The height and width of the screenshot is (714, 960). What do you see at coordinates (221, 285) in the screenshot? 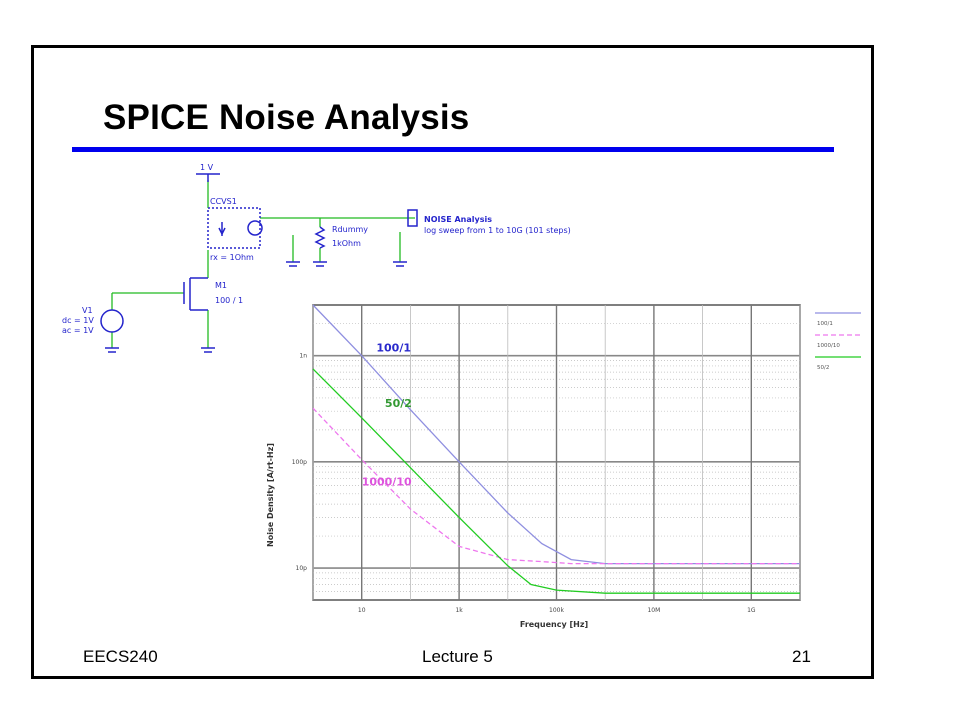
I see `transistor-name: M1` at bounding box center [221, 285].